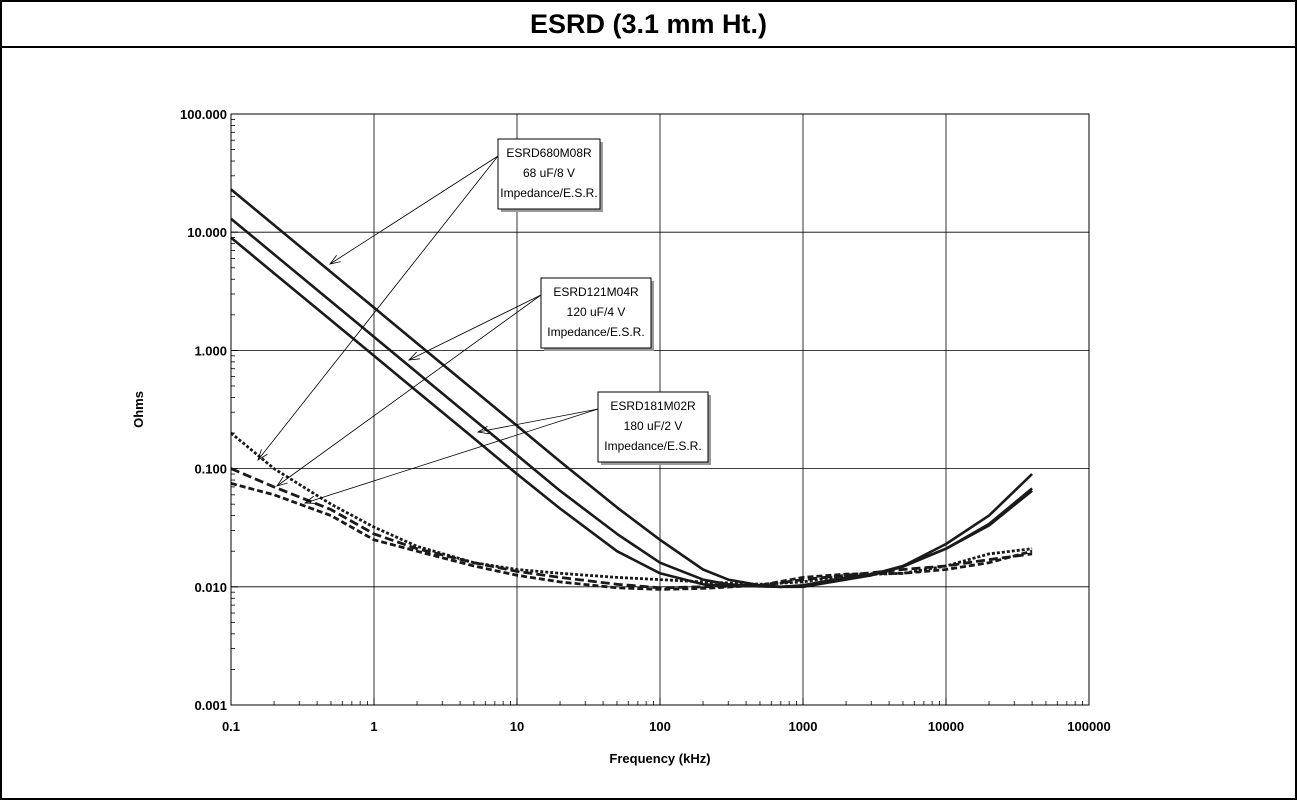  I want to click on x-tick-label: 1000, so click(803, 726).